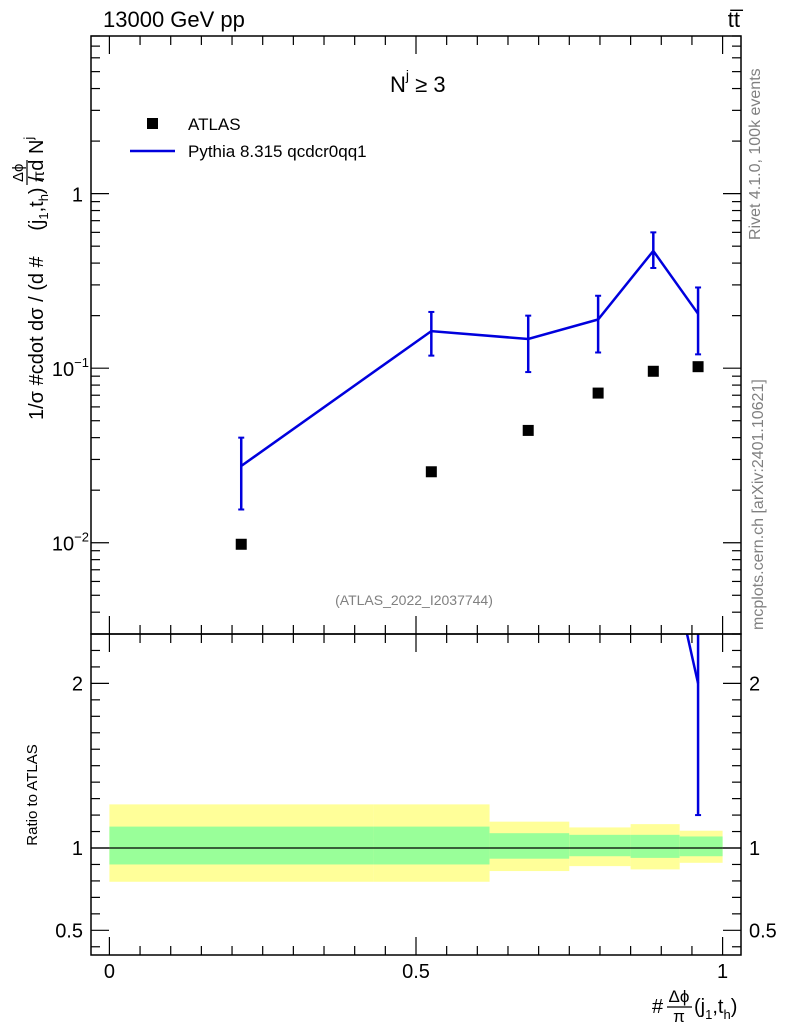  Describe the element at coordinates (692, 658) in the screenshot. I see `ratio-mc-line` at that location.